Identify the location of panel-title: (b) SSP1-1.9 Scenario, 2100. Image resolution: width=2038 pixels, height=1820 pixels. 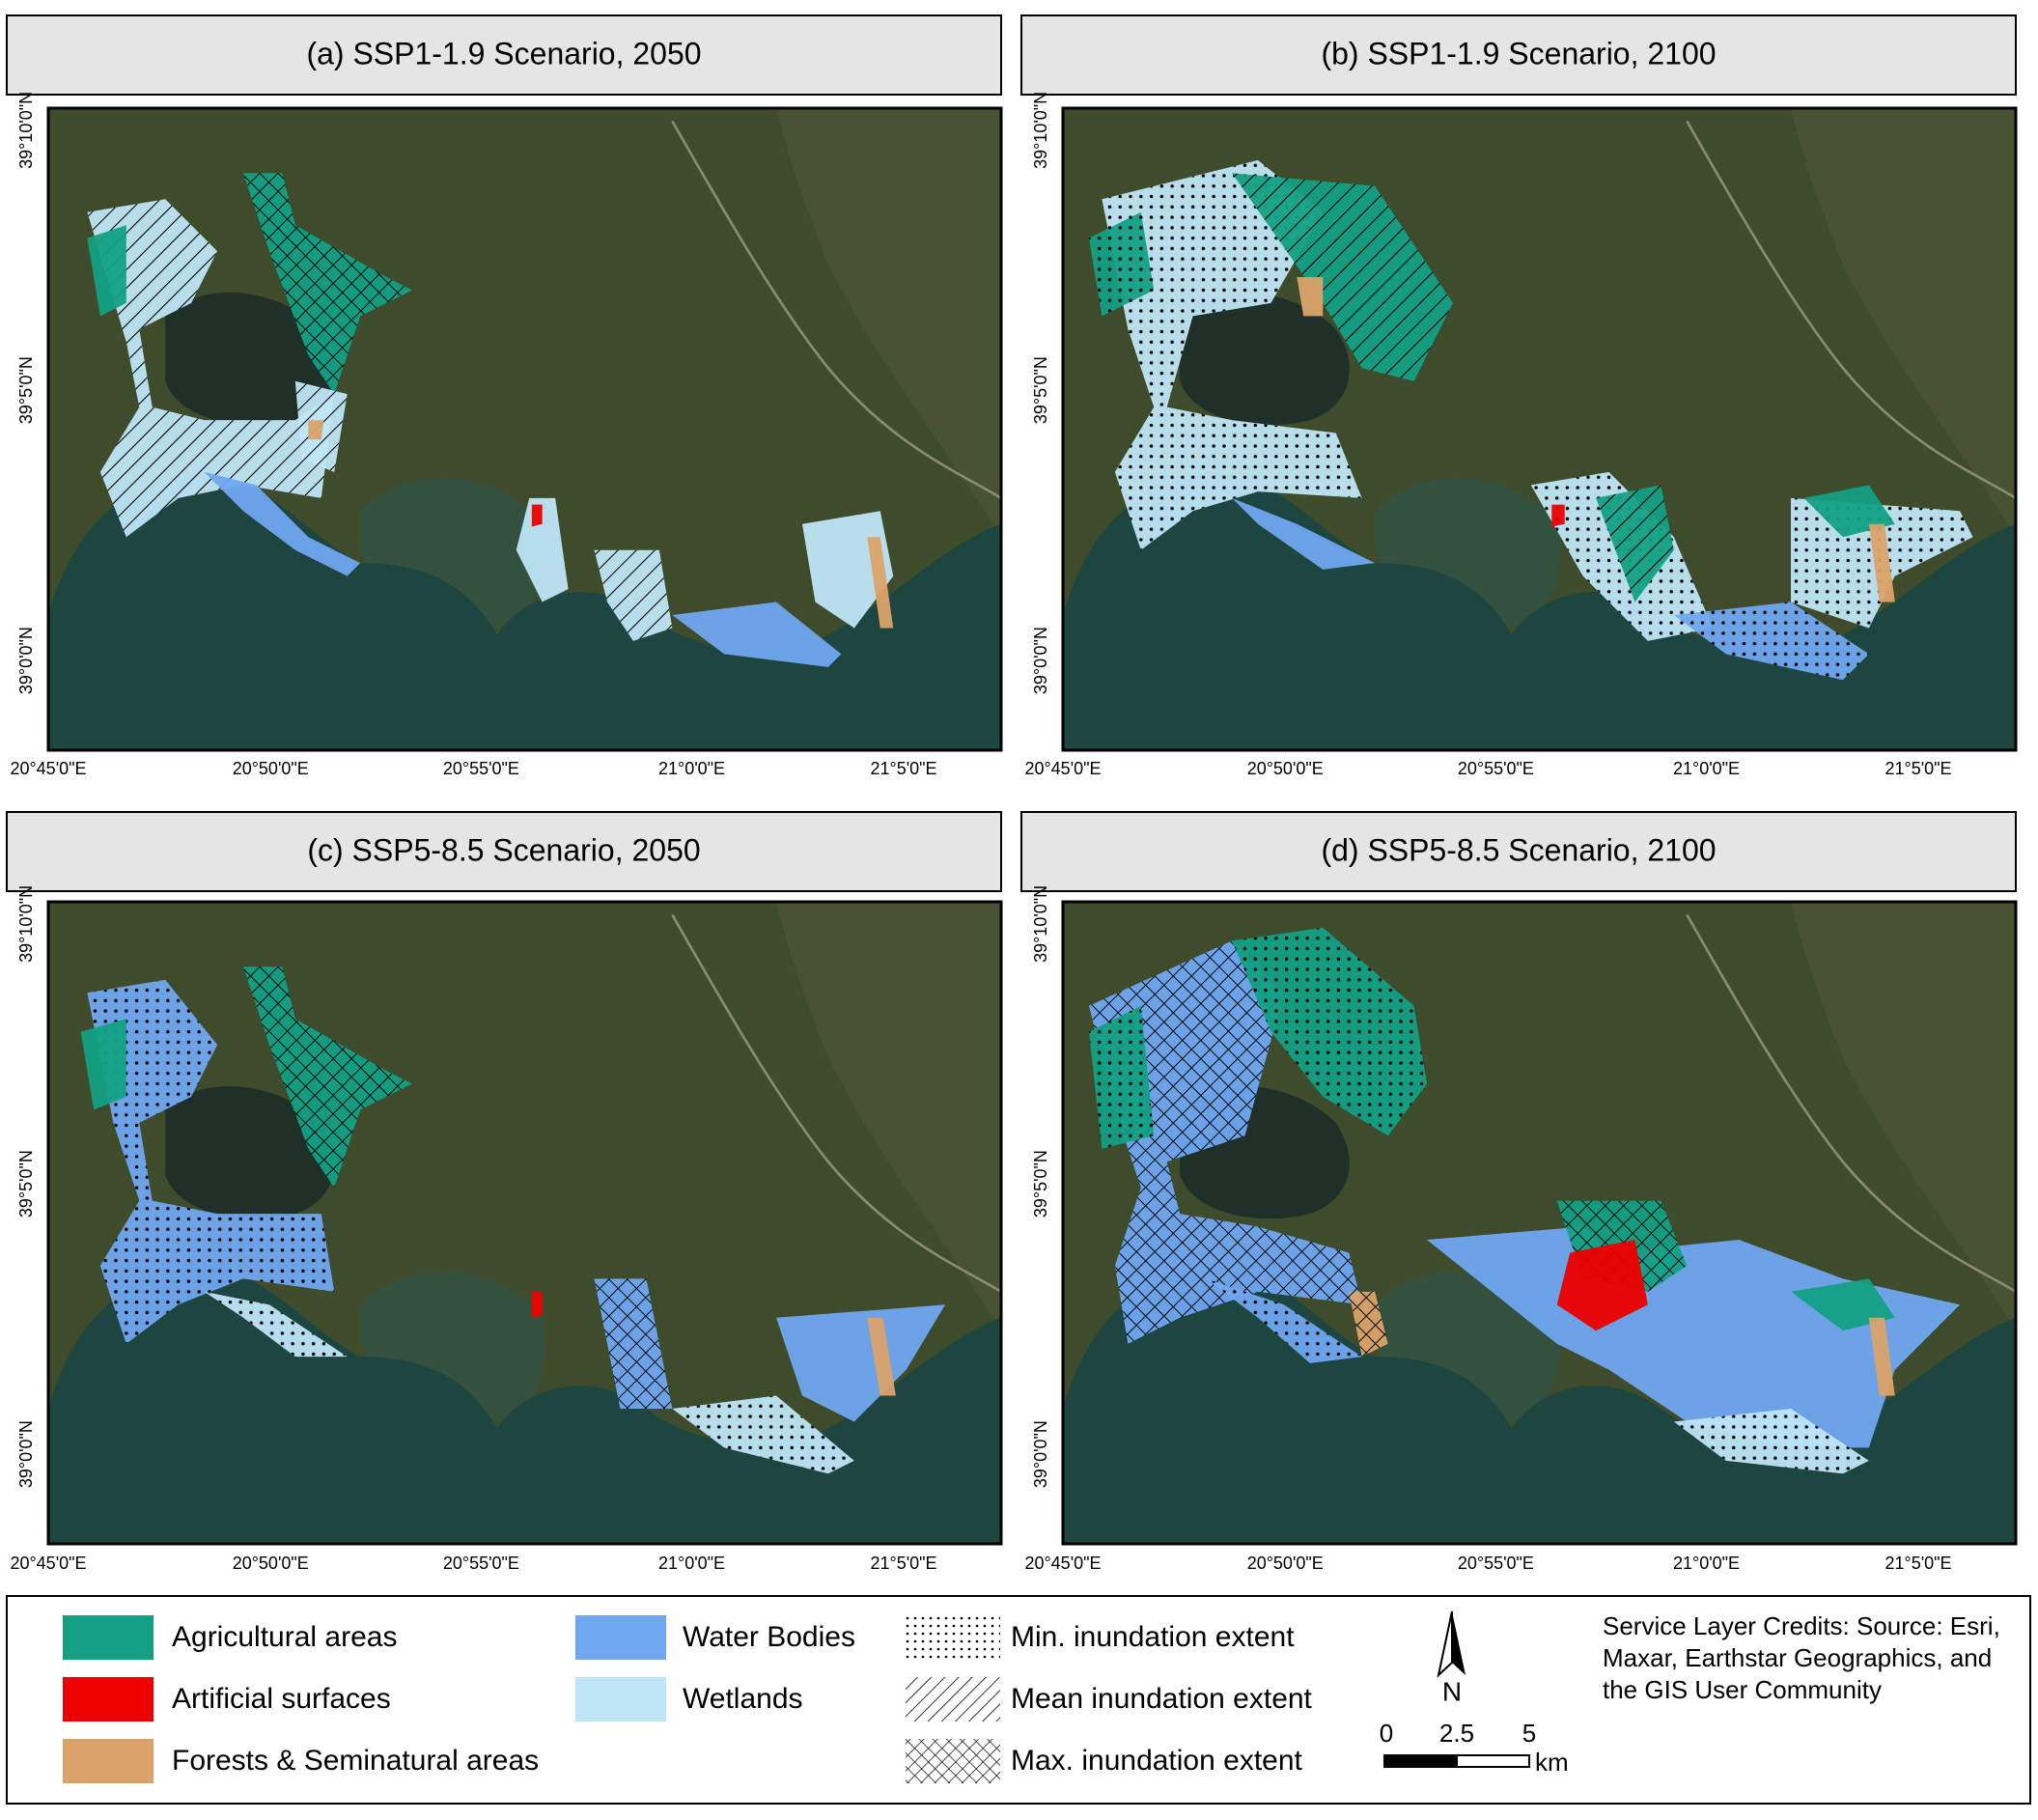
(1518, 53).